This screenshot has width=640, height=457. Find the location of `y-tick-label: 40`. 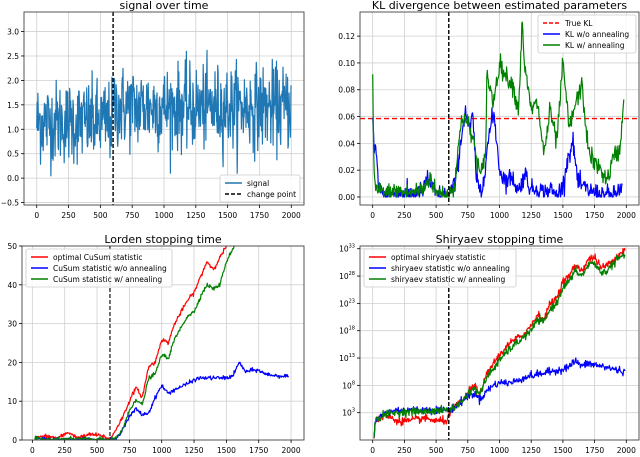

y-tick-label: 40 is located at coordinates (12, 285).